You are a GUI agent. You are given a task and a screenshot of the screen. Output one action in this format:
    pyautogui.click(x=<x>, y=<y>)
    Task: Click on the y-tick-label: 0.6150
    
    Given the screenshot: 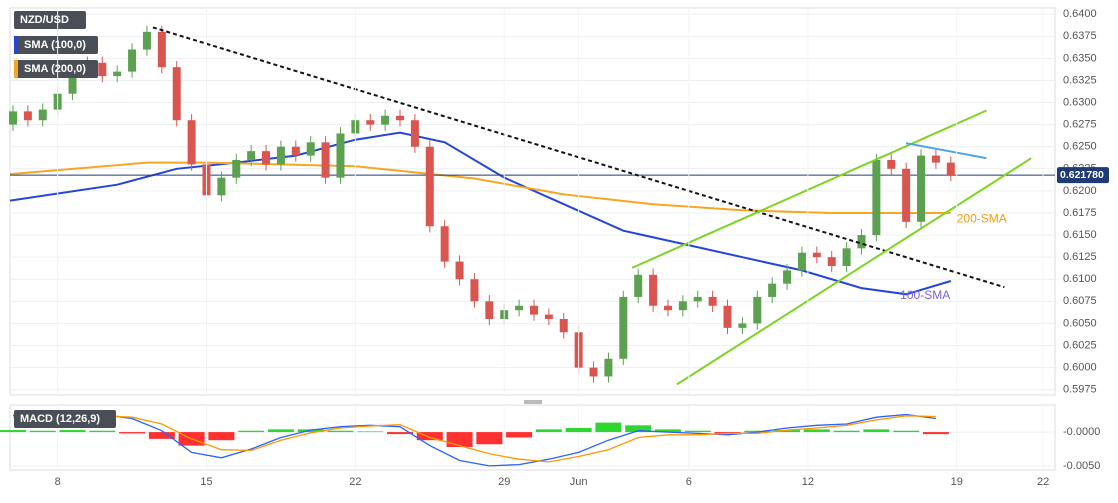 What is the action you would take?
    pyautogui.click(x=1080, y=235)
    